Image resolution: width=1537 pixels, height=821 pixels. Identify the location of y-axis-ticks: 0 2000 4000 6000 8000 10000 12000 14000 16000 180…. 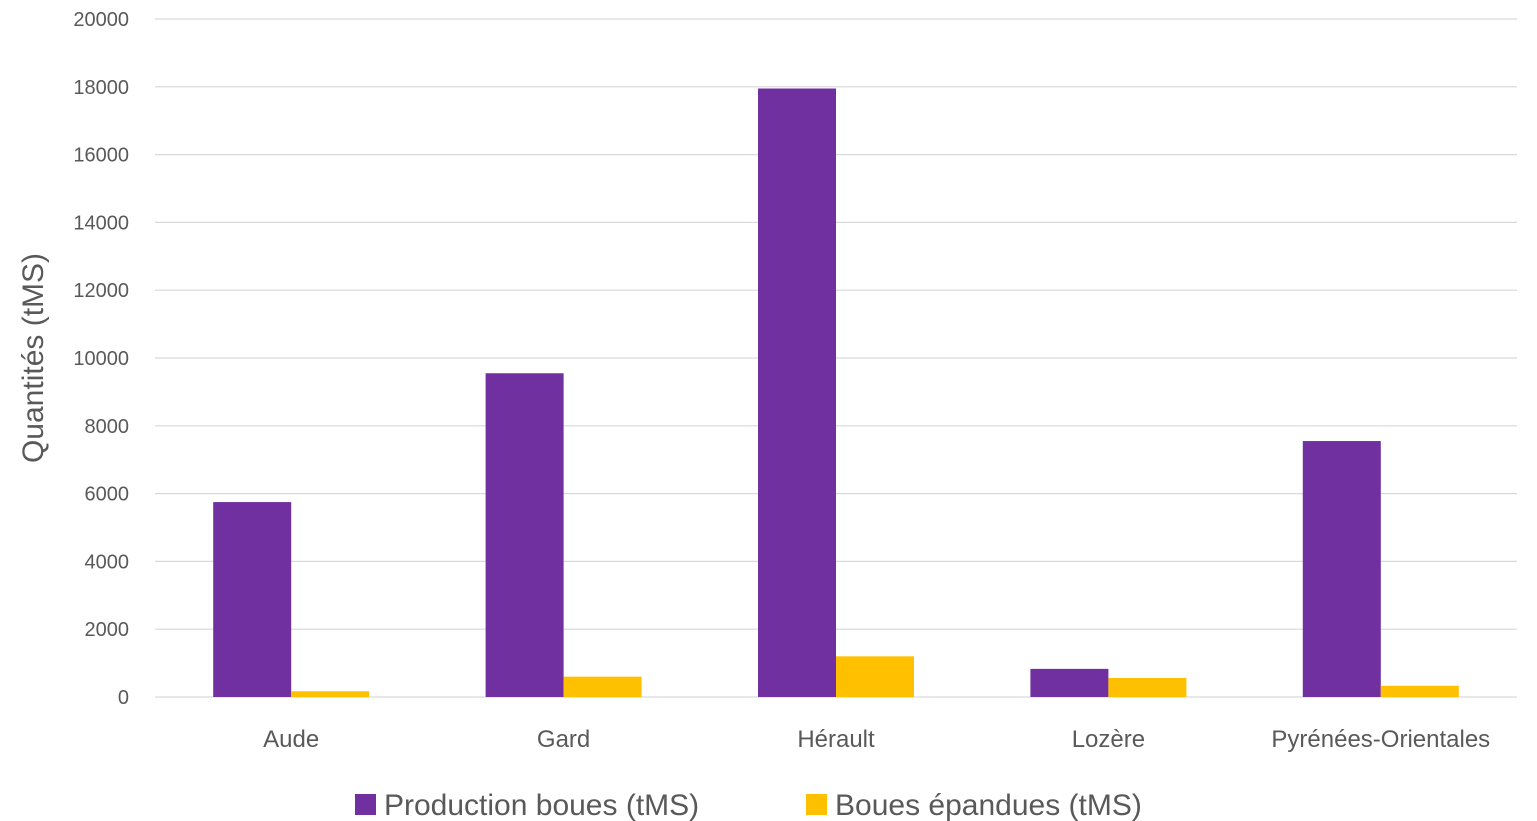
(101, 359).